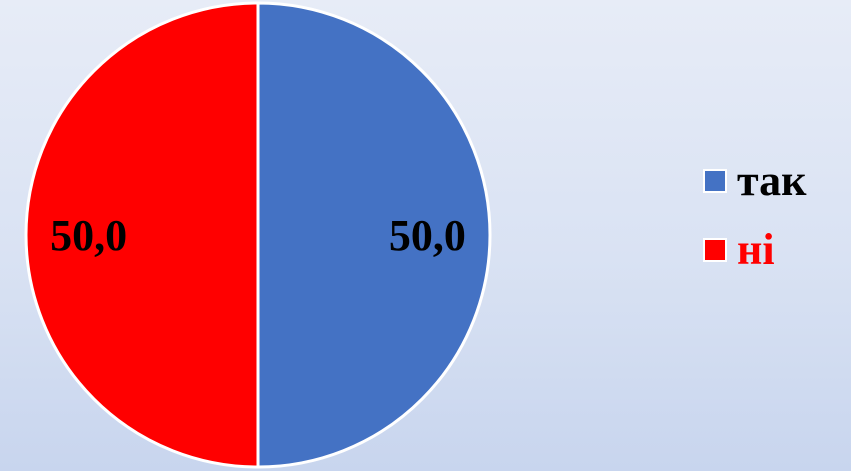 This screenshot has width=851, height=471. Describe the element at coordinates (772, 180) in the screenshot. I see `legend-label-tak: так` at that location.